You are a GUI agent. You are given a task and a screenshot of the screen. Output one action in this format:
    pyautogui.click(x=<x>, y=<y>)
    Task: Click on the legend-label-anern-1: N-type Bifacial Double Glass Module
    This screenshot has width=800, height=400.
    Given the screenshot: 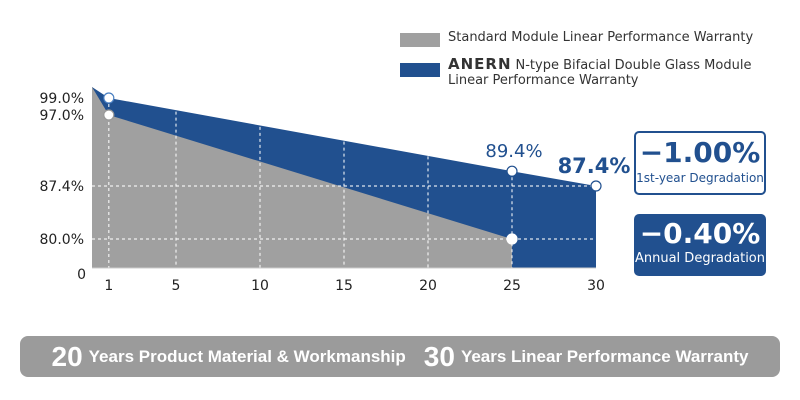 What is the action you would take?
    pyautogui.click(x=633, y=65)
    